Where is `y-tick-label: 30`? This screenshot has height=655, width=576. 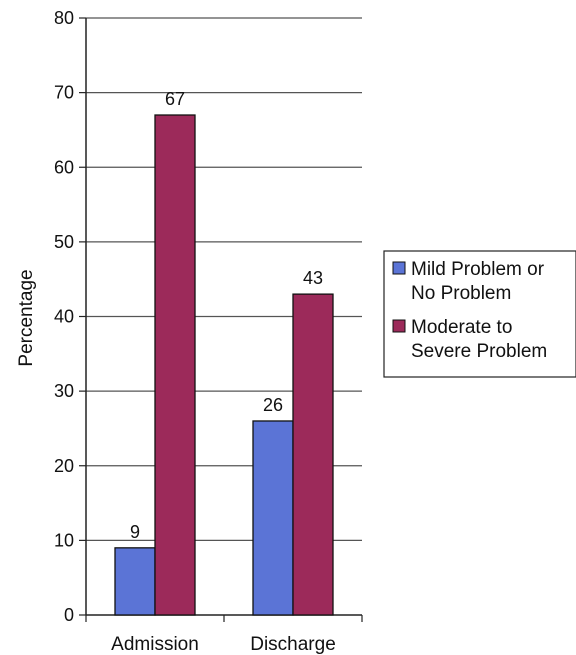
y-tick-label: 30 is located at coordinates (64, 391).